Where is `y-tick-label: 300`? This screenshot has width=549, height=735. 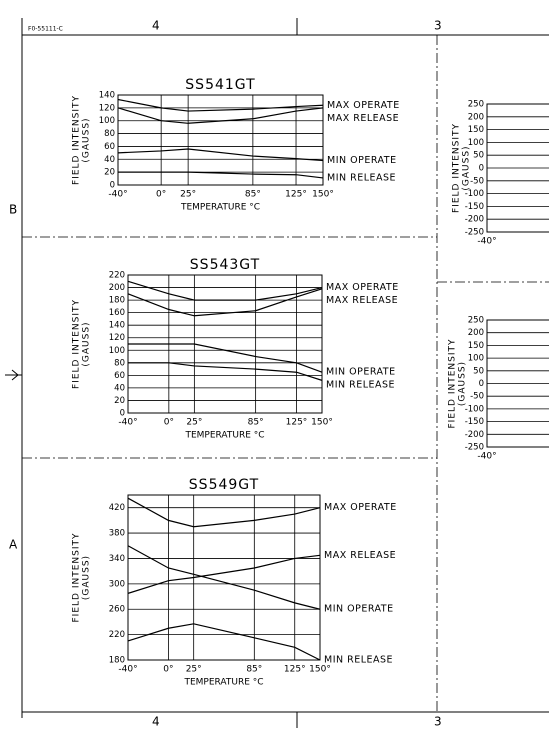
y-tick-label: 300 is located at coordinates (117, 584).